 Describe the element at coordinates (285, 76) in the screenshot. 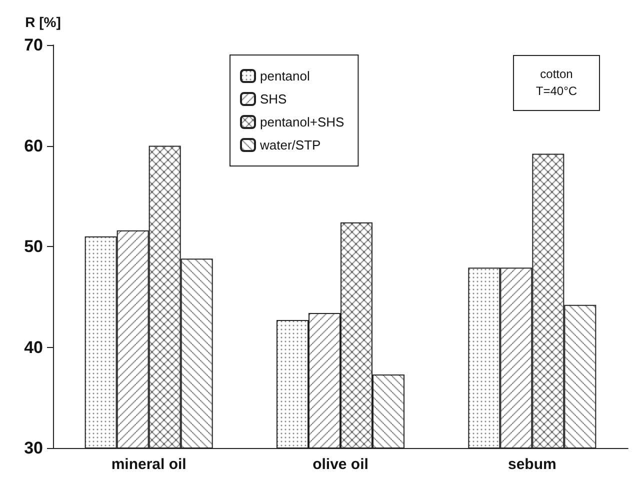

I see `legend-label: pentanol` at that location.